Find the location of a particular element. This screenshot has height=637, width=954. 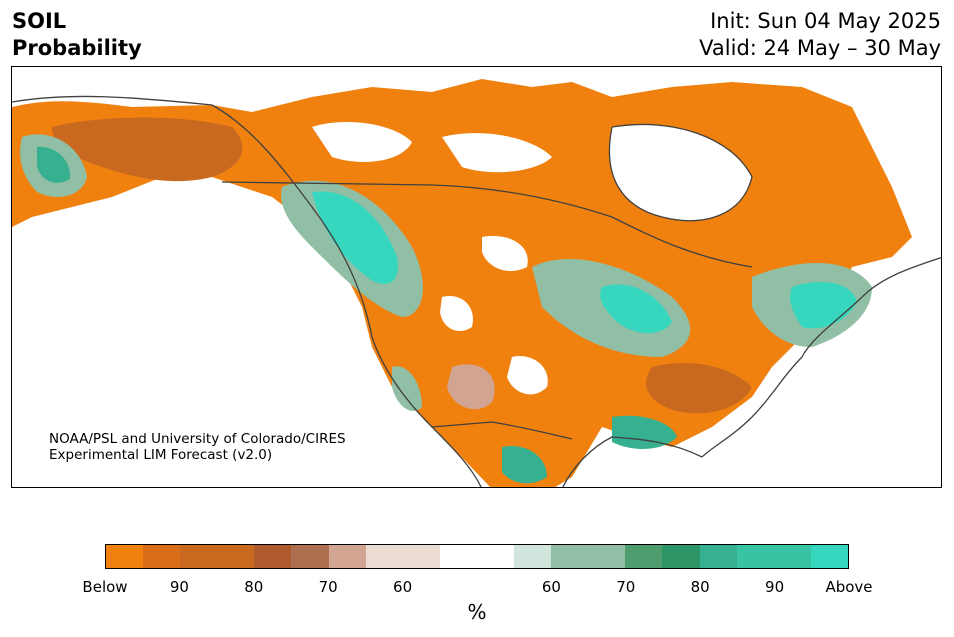

midwest-teal-core is located at coordinates (636, 309).